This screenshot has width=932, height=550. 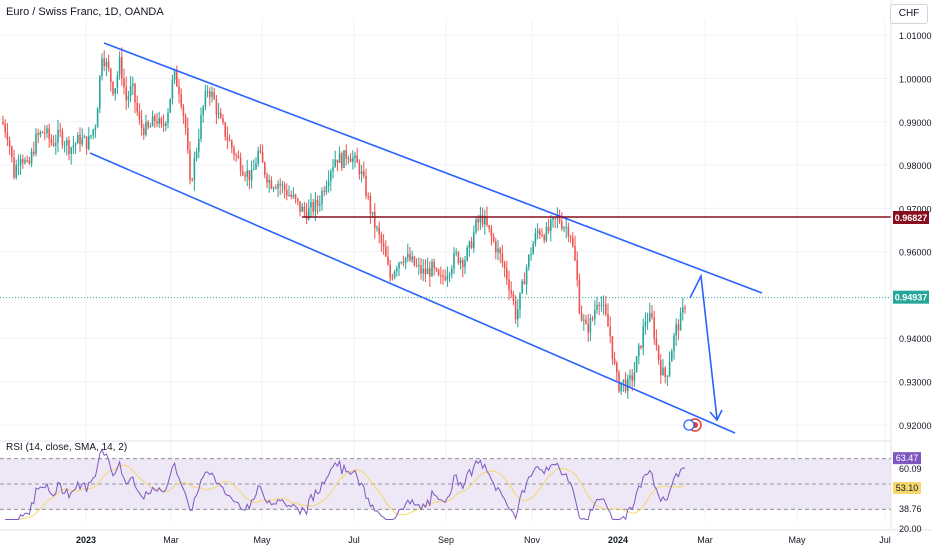 I want to click on chart-title: Euro / Swiss Franc, 1D, OANDA, so click(x=85, y=12).